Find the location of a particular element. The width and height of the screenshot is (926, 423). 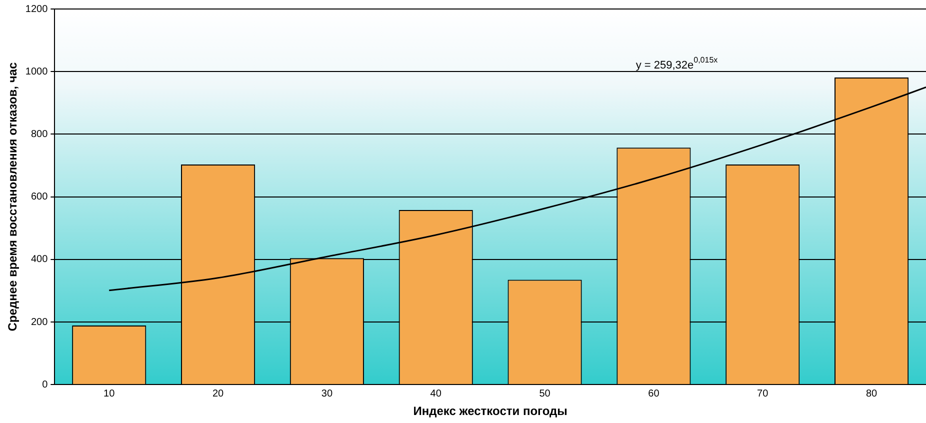

x-tick-label: 10 is located at coordinates (110, 394).